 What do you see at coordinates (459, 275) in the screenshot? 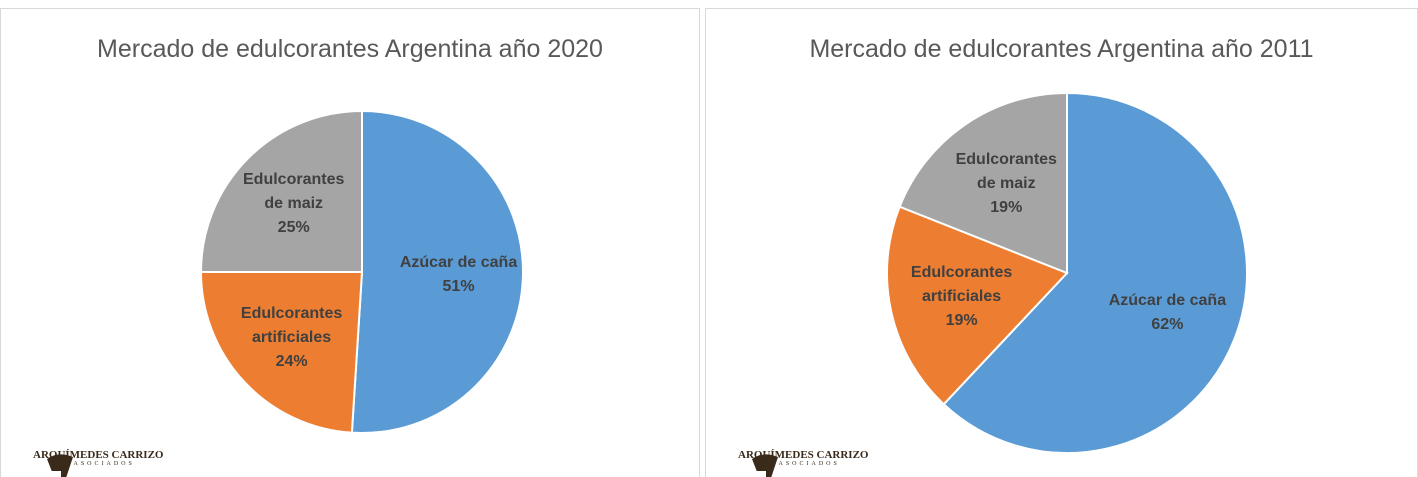
I see `data-label: Azúcar de caña 51%` at bounding box center [459, 275].